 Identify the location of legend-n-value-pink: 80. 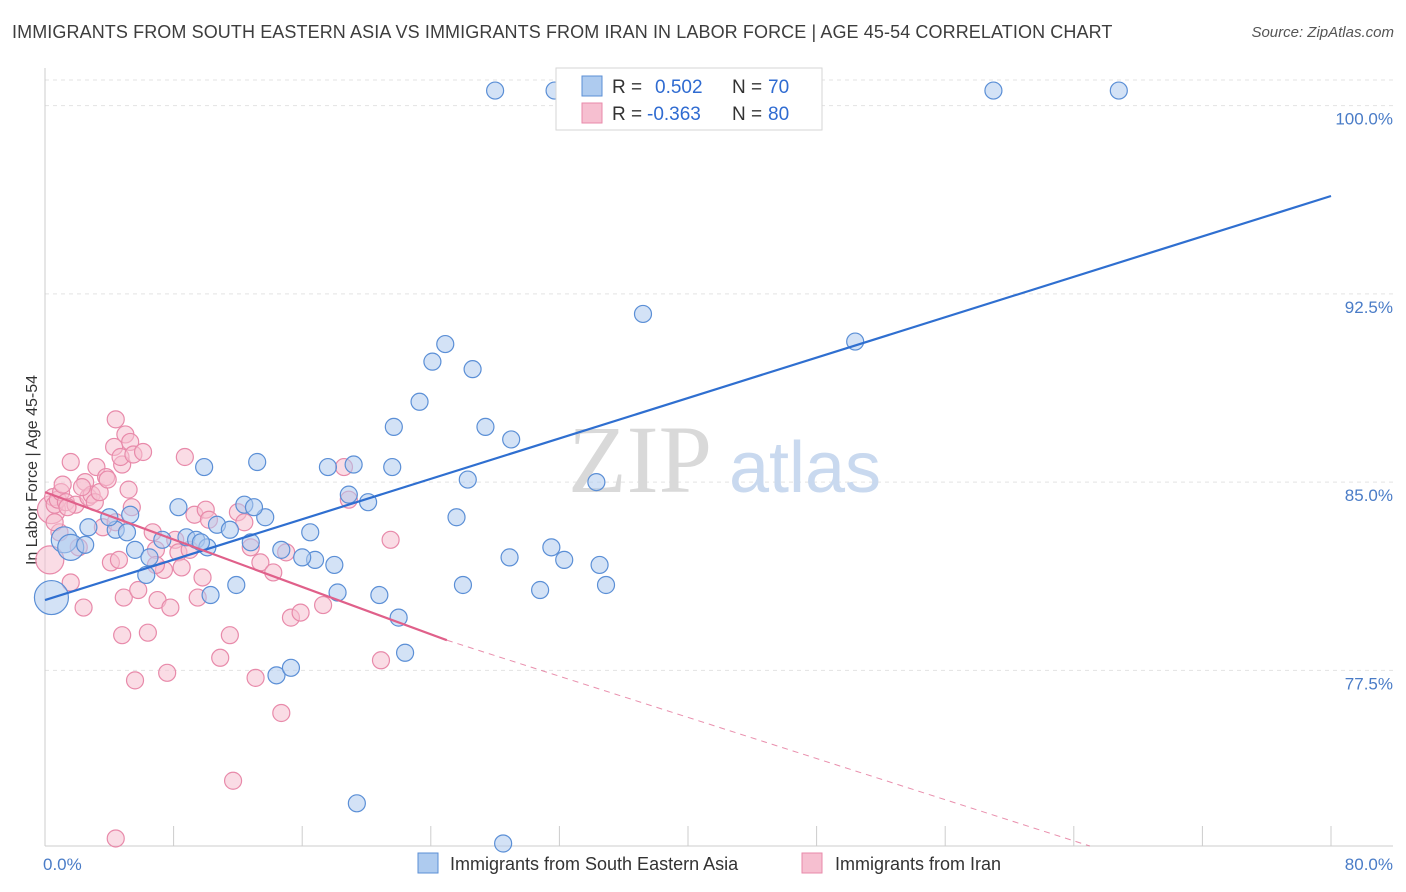
(778, 114).